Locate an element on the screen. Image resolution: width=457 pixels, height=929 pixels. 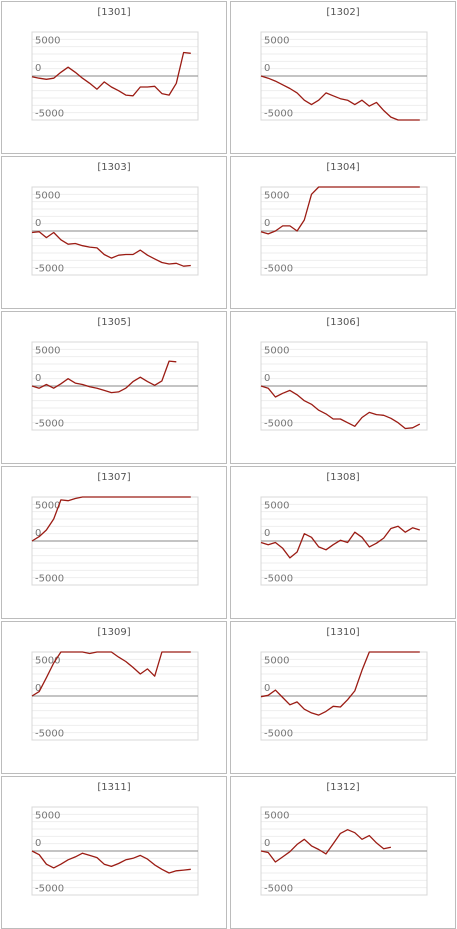
line-chart: [1306] 5000 0 -5000 is located at coordinates (344, 374).